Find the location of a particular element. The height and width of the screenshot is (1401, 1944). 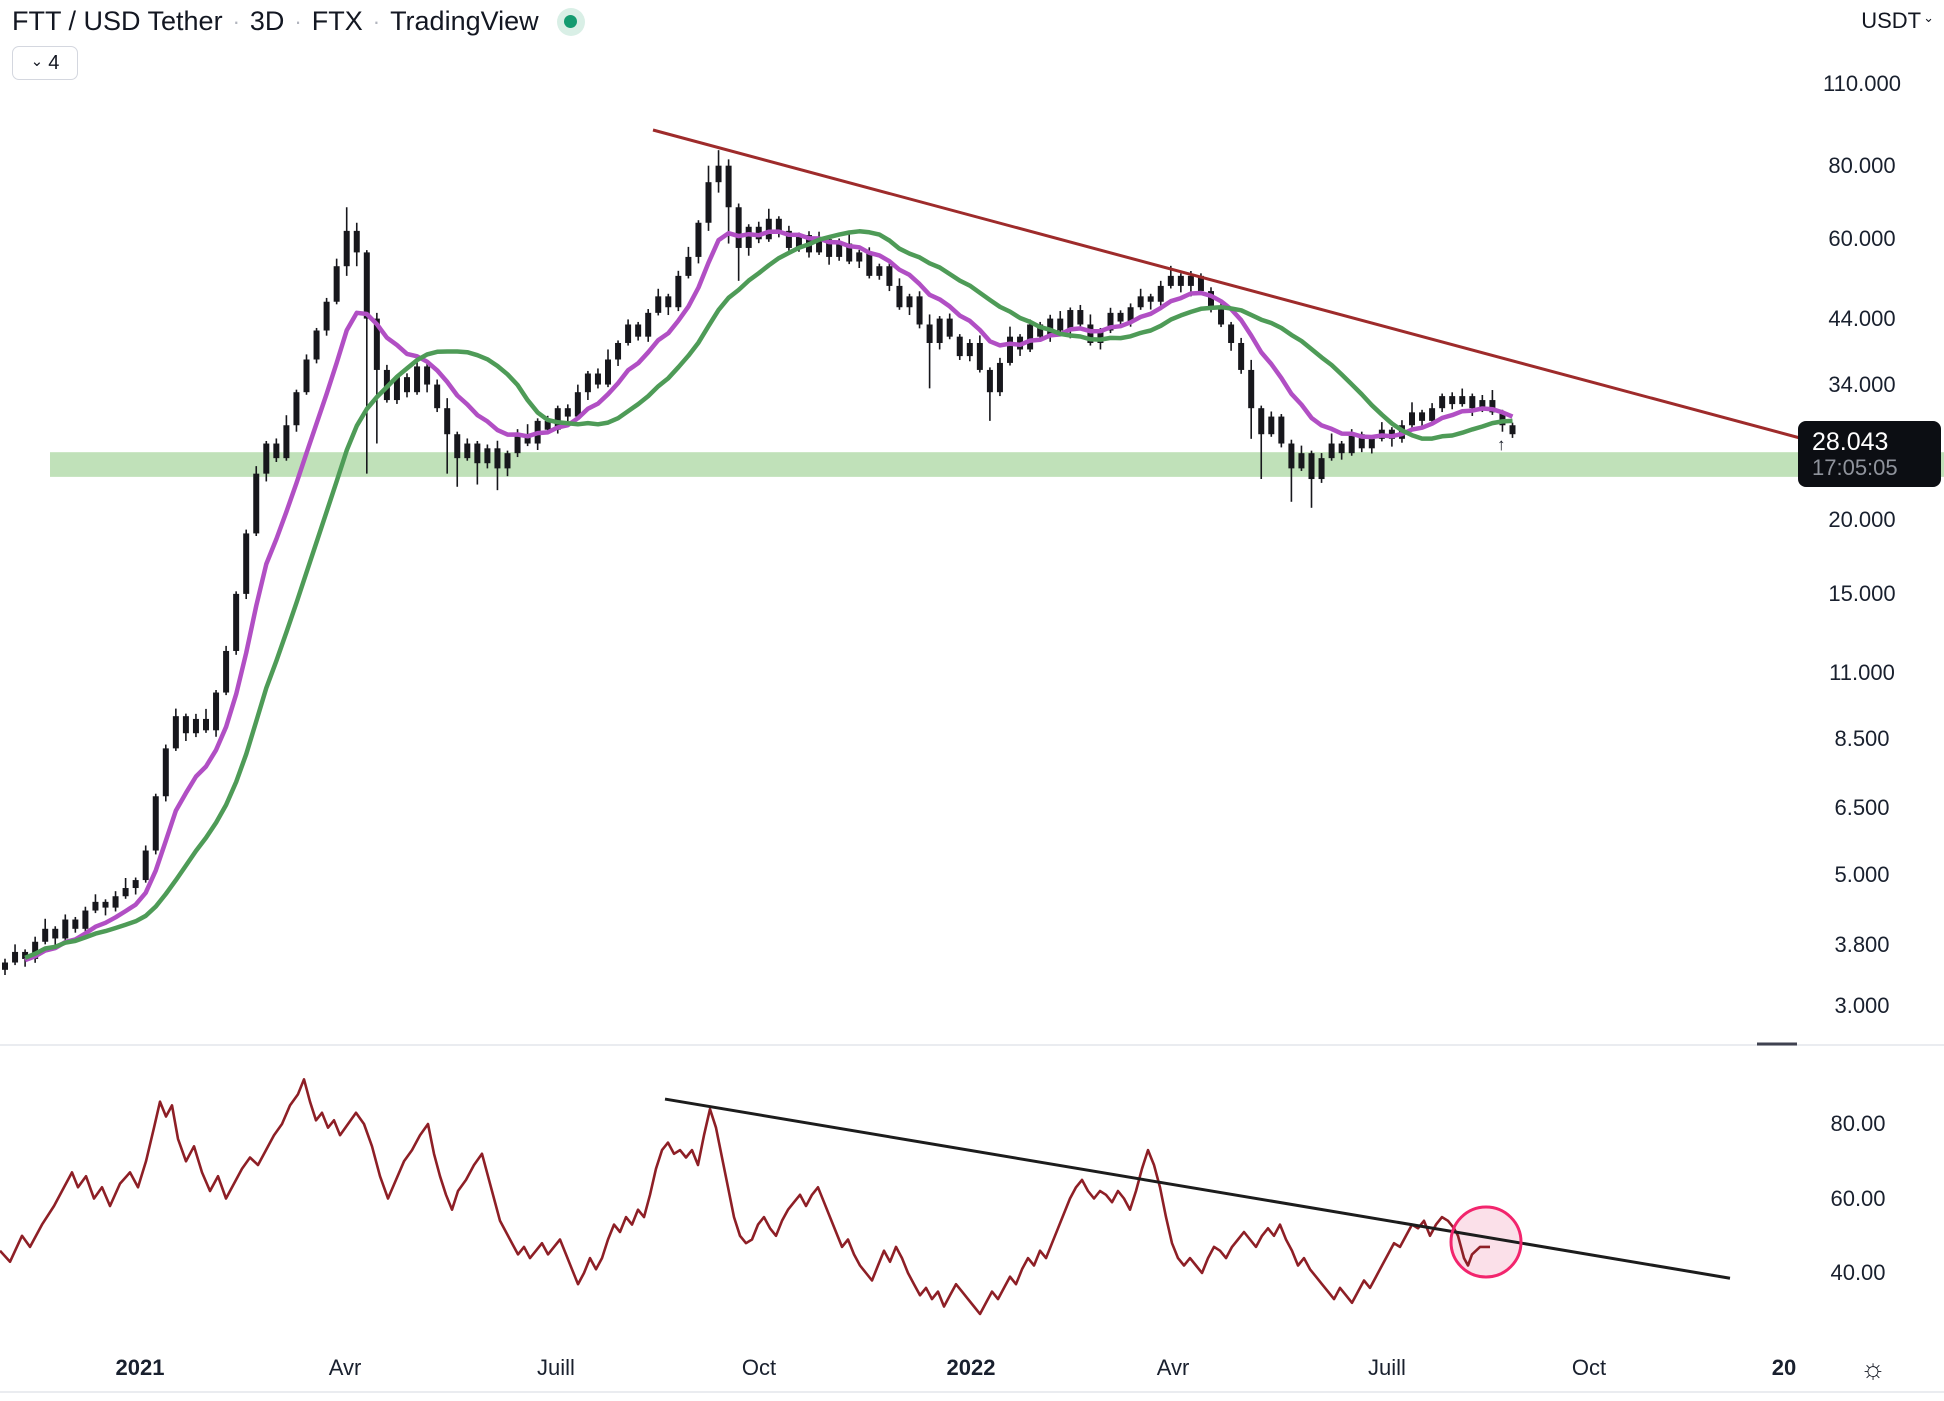

symbol-title: FTT / USD Tether is located at coordinates (117, 21).